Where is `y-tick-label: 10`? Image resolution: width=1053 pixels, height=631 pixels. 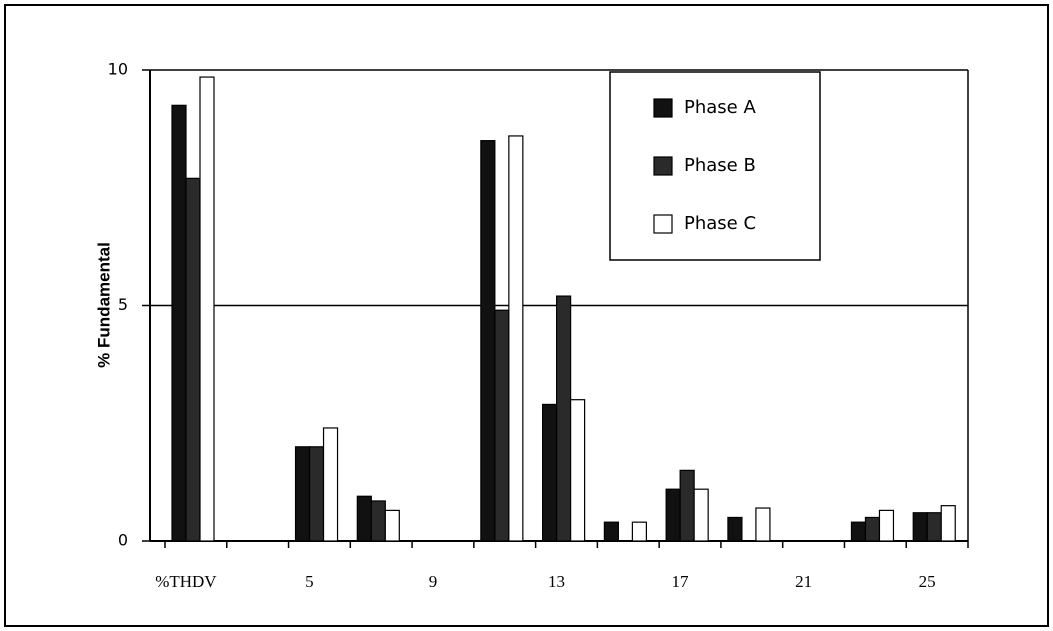
y-tick-label: 10 is located at coordinates (118, 69).